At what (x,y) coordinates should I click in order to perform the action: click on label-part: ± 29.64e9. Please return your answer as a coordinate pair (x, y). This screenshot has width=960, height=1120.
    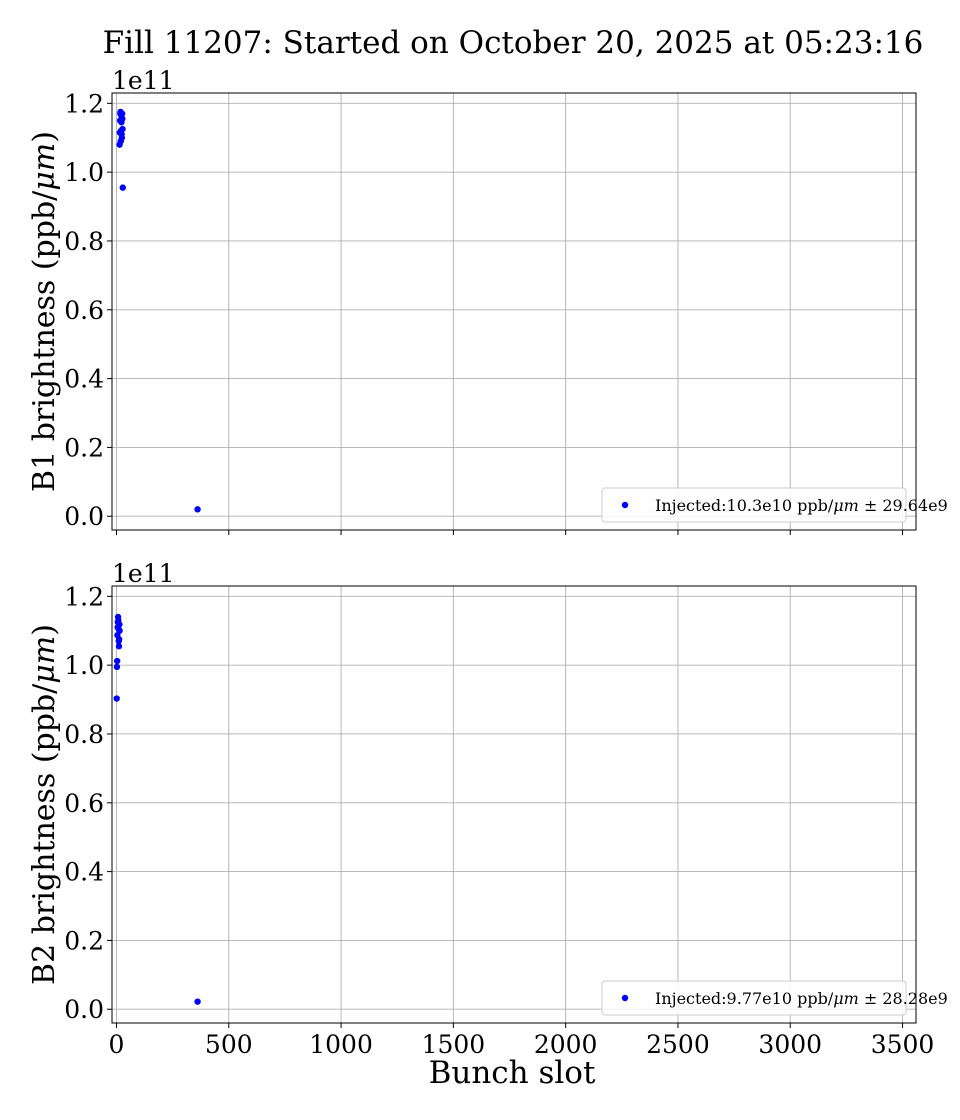
    Looking at the image, I should click on (903, 505).